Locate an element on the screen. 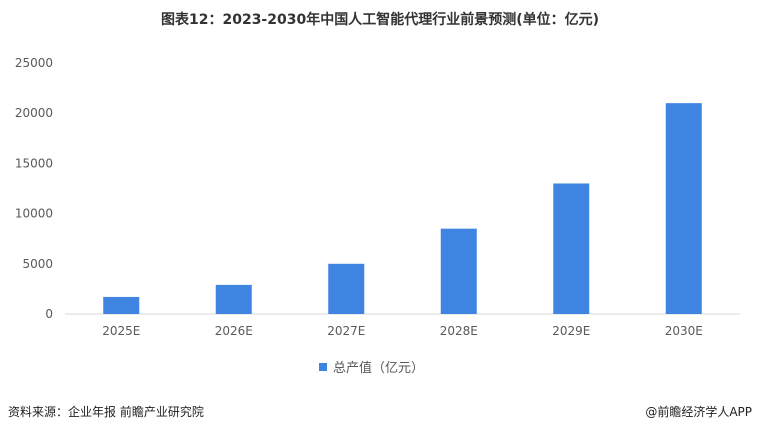 The height and width of the screenshot is (429, 760). x-tick-label: 2028E is located at coordinates (459, 331).